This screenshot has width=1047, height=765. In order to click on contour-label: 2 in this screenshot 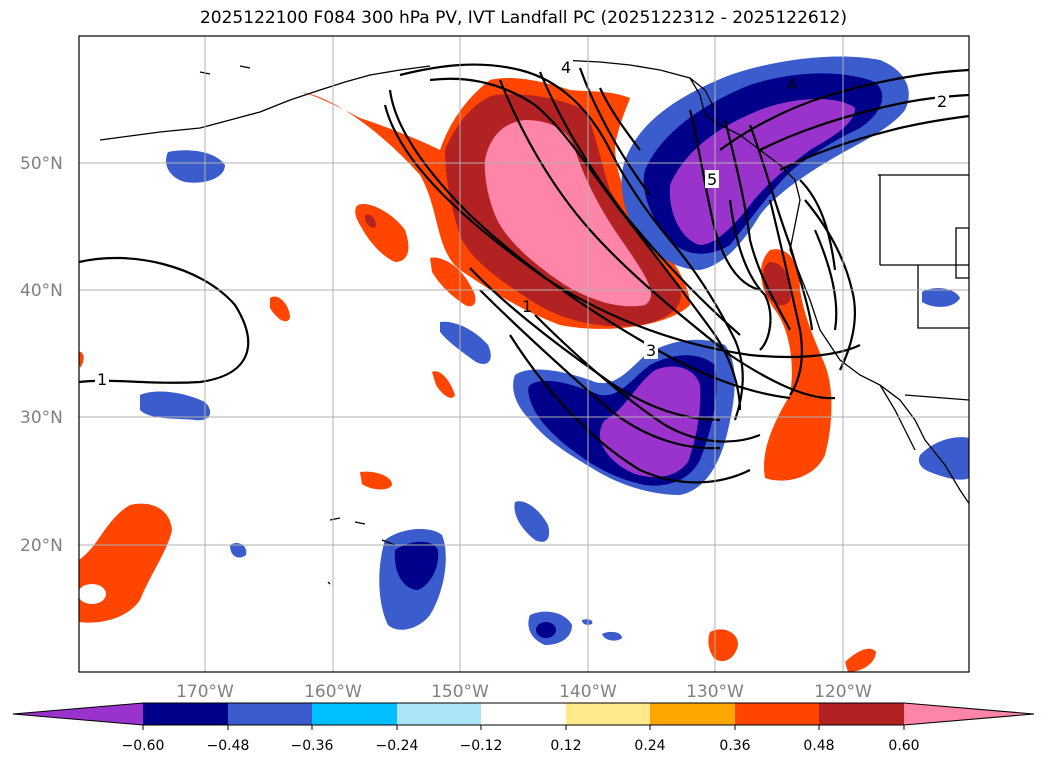, I will do `click(942, 101)`.